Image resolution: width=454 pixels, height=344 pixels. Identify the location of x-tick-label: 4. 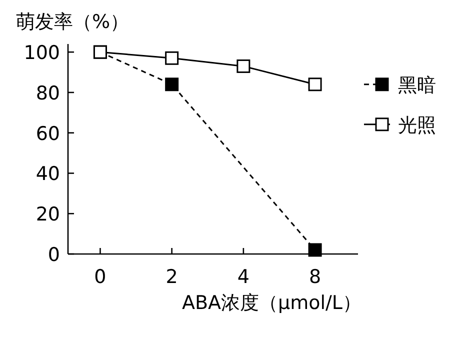
(243, 277).